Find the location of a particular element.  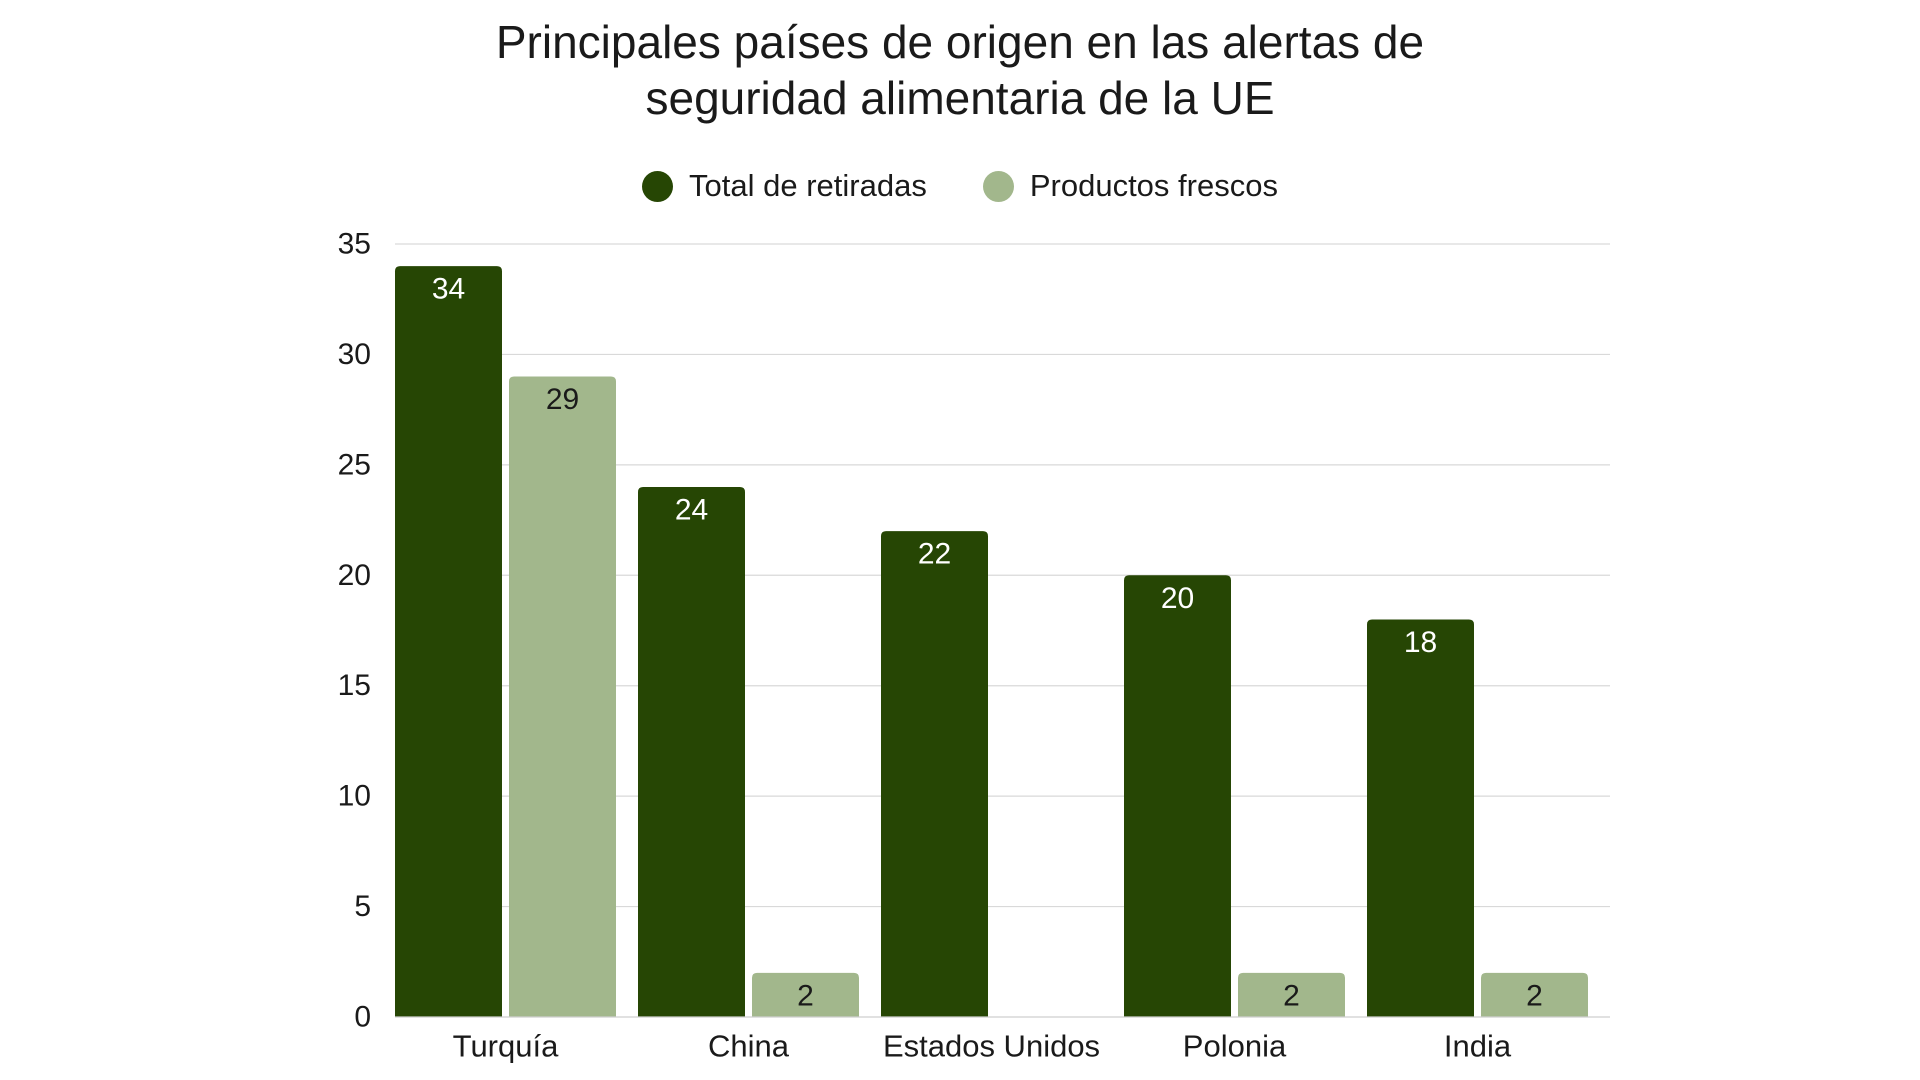

data-label: 34 is located at coordinates (448, 289).